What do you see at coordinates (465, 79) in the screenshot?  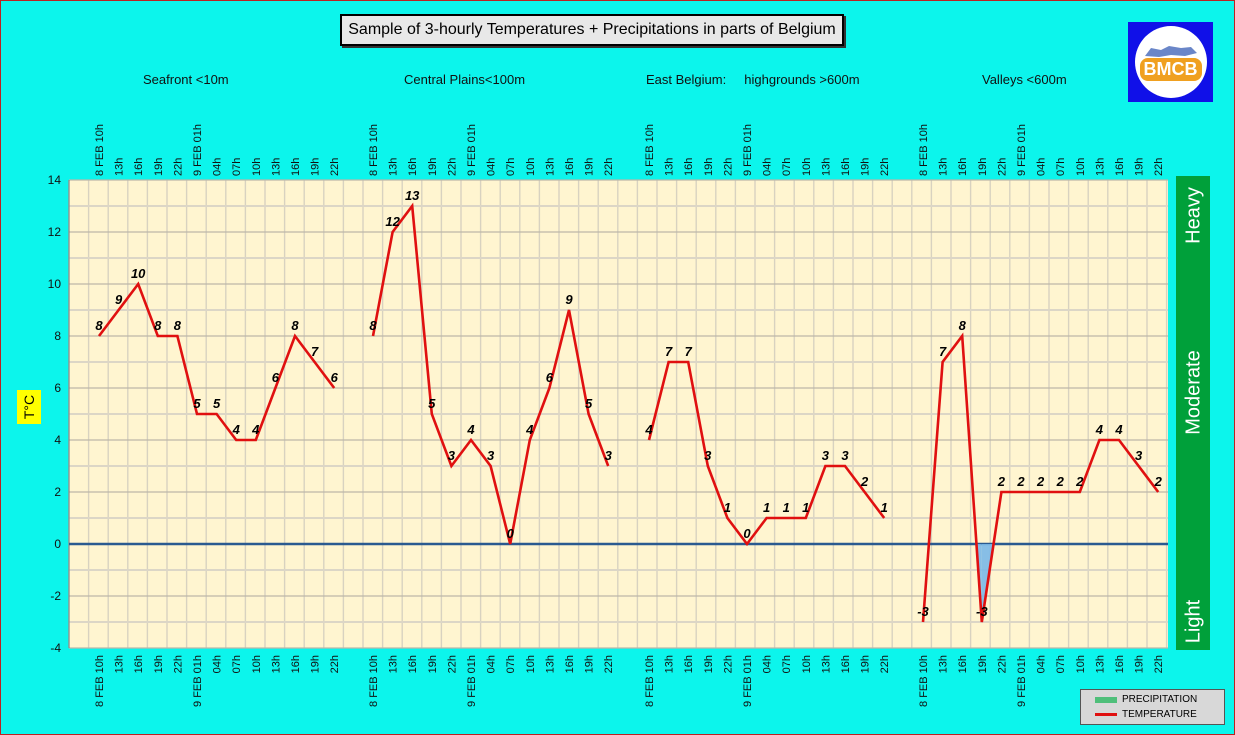 I see `region-label-central-plains: Central Plains<100m` at bounding box center [465, 79].